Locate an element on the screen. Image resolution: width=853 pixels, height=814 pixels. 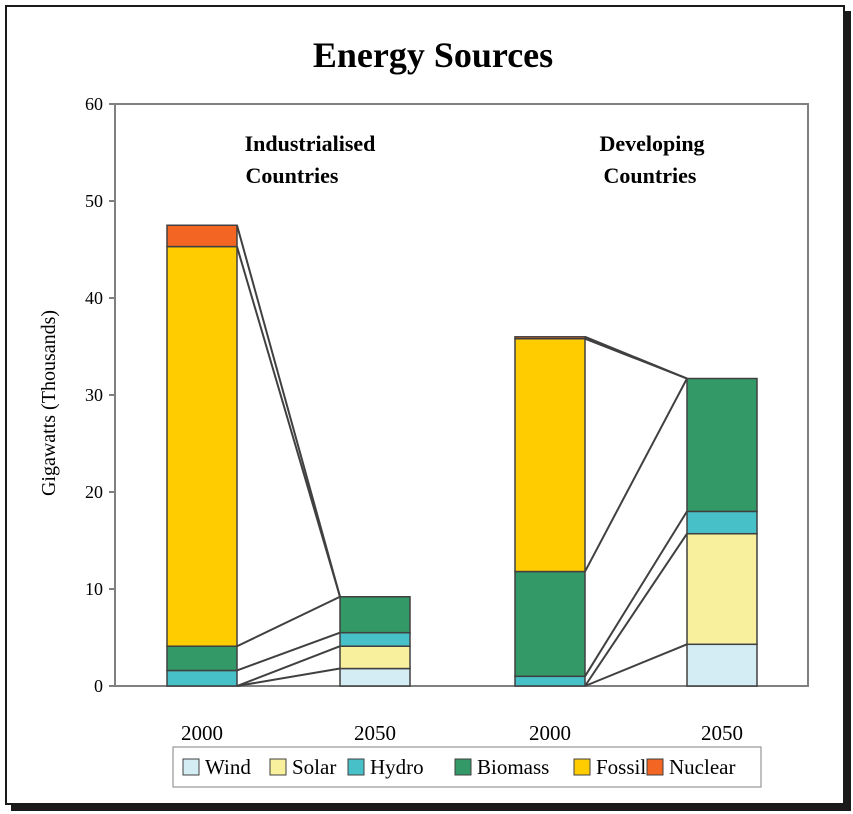
chart-title: Energy Sources is located at coordinates (433, 55).